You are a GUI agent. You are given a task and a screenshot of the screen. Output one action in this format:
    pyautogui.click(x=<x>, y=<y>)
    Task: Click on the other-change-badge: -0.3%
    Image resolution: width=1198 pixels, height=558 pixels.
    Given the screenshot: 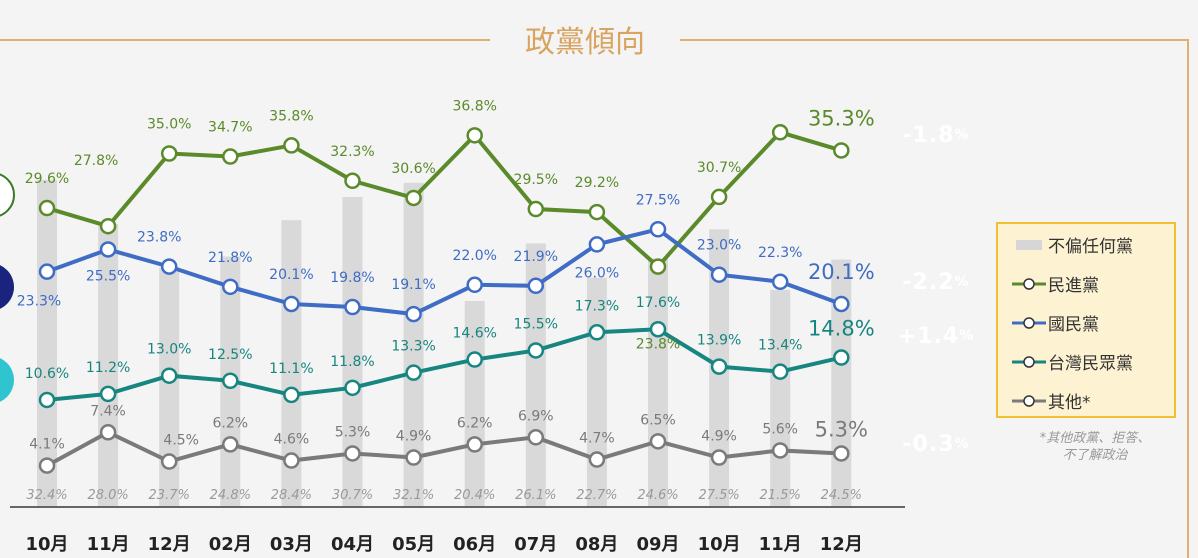 What is the action you would take?
    pyautogui.click(x=936, y=444)
    